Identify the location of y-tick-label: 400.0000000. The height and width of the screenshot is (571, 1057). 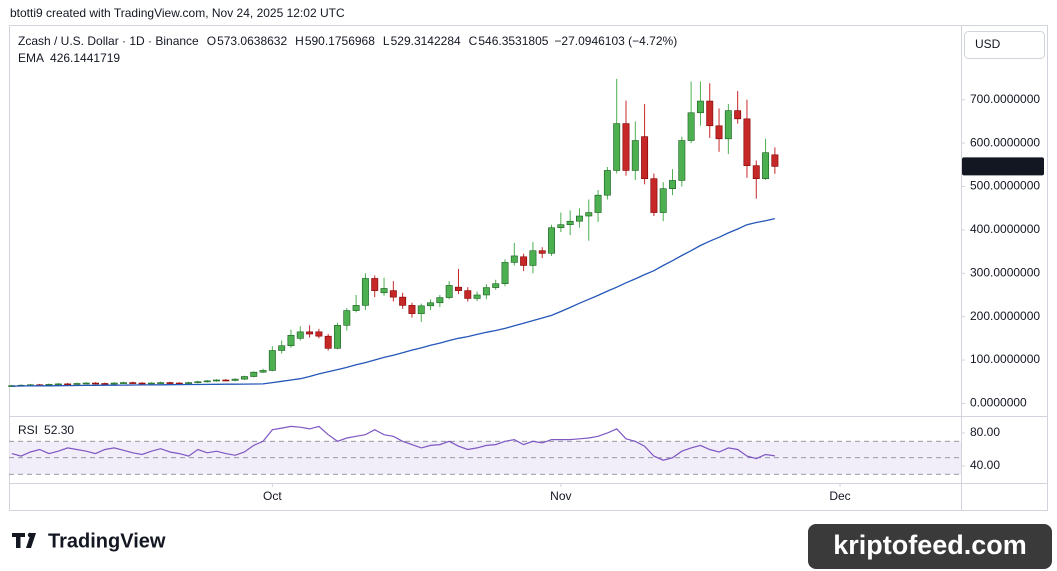
(1005, 229).